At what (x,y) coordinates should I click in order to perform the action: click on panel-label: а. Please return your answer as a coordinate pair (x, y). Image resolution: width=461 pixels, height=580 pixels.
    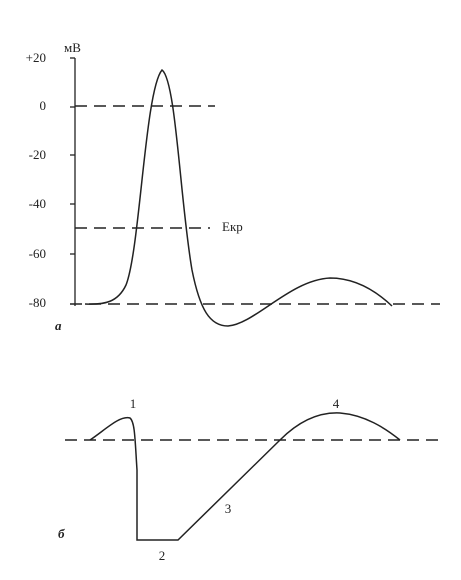
    Looking at the image, I should click on (58, 325).